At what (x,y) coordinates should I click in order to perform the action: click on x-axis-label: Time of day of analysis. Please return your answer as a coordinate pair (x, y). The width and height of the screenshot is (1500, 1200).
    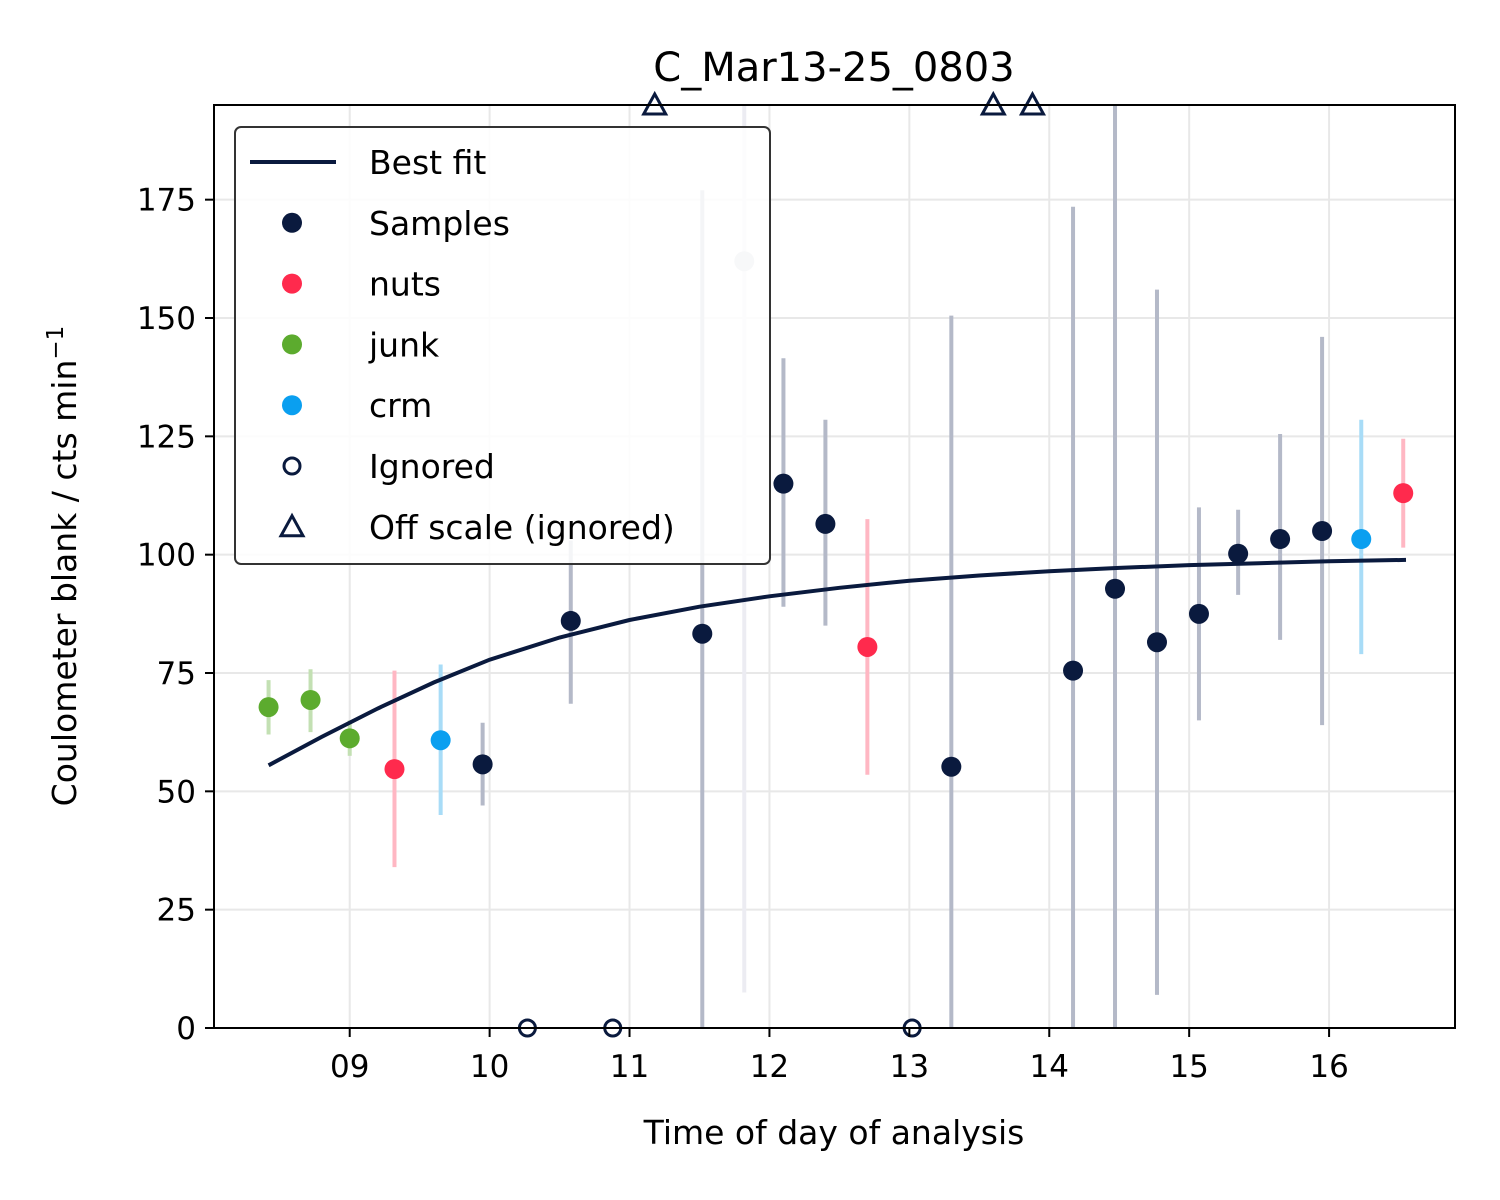
    Looking at the image, I should click on (834, 1132).